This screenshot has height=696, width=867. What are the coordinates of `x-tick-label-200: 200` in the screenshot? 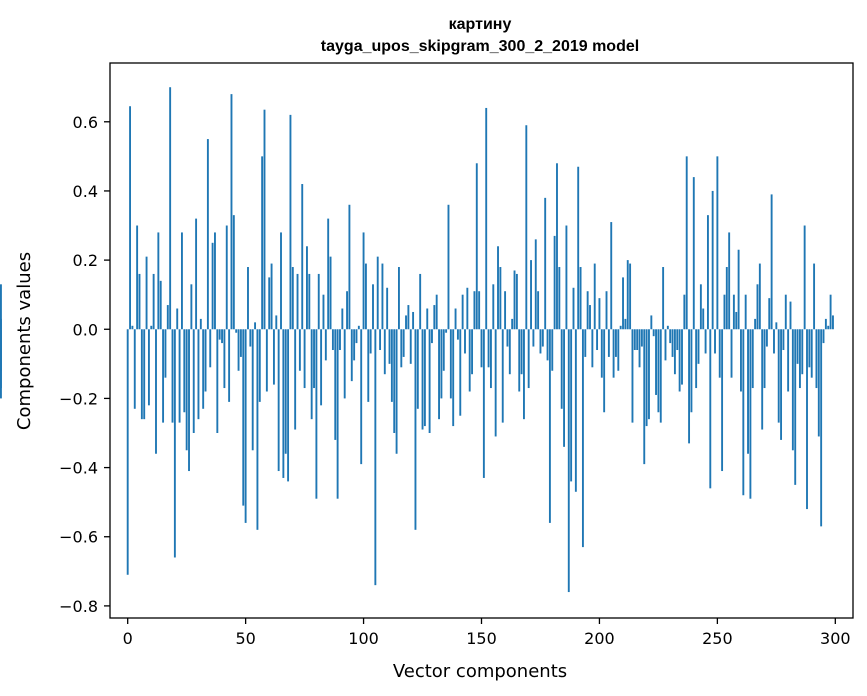 It's located at (599, 638).